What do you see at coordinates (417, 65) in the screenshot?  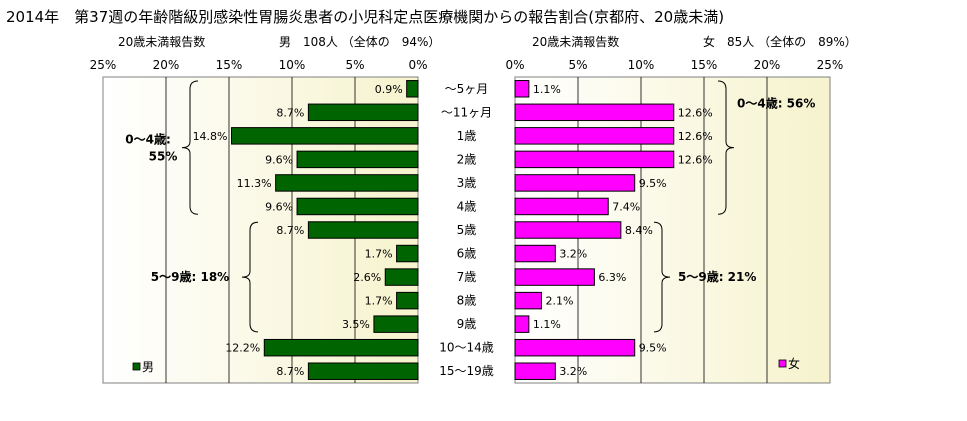 I see `male-tick-label: 0%` at bounding box center [417, 65].